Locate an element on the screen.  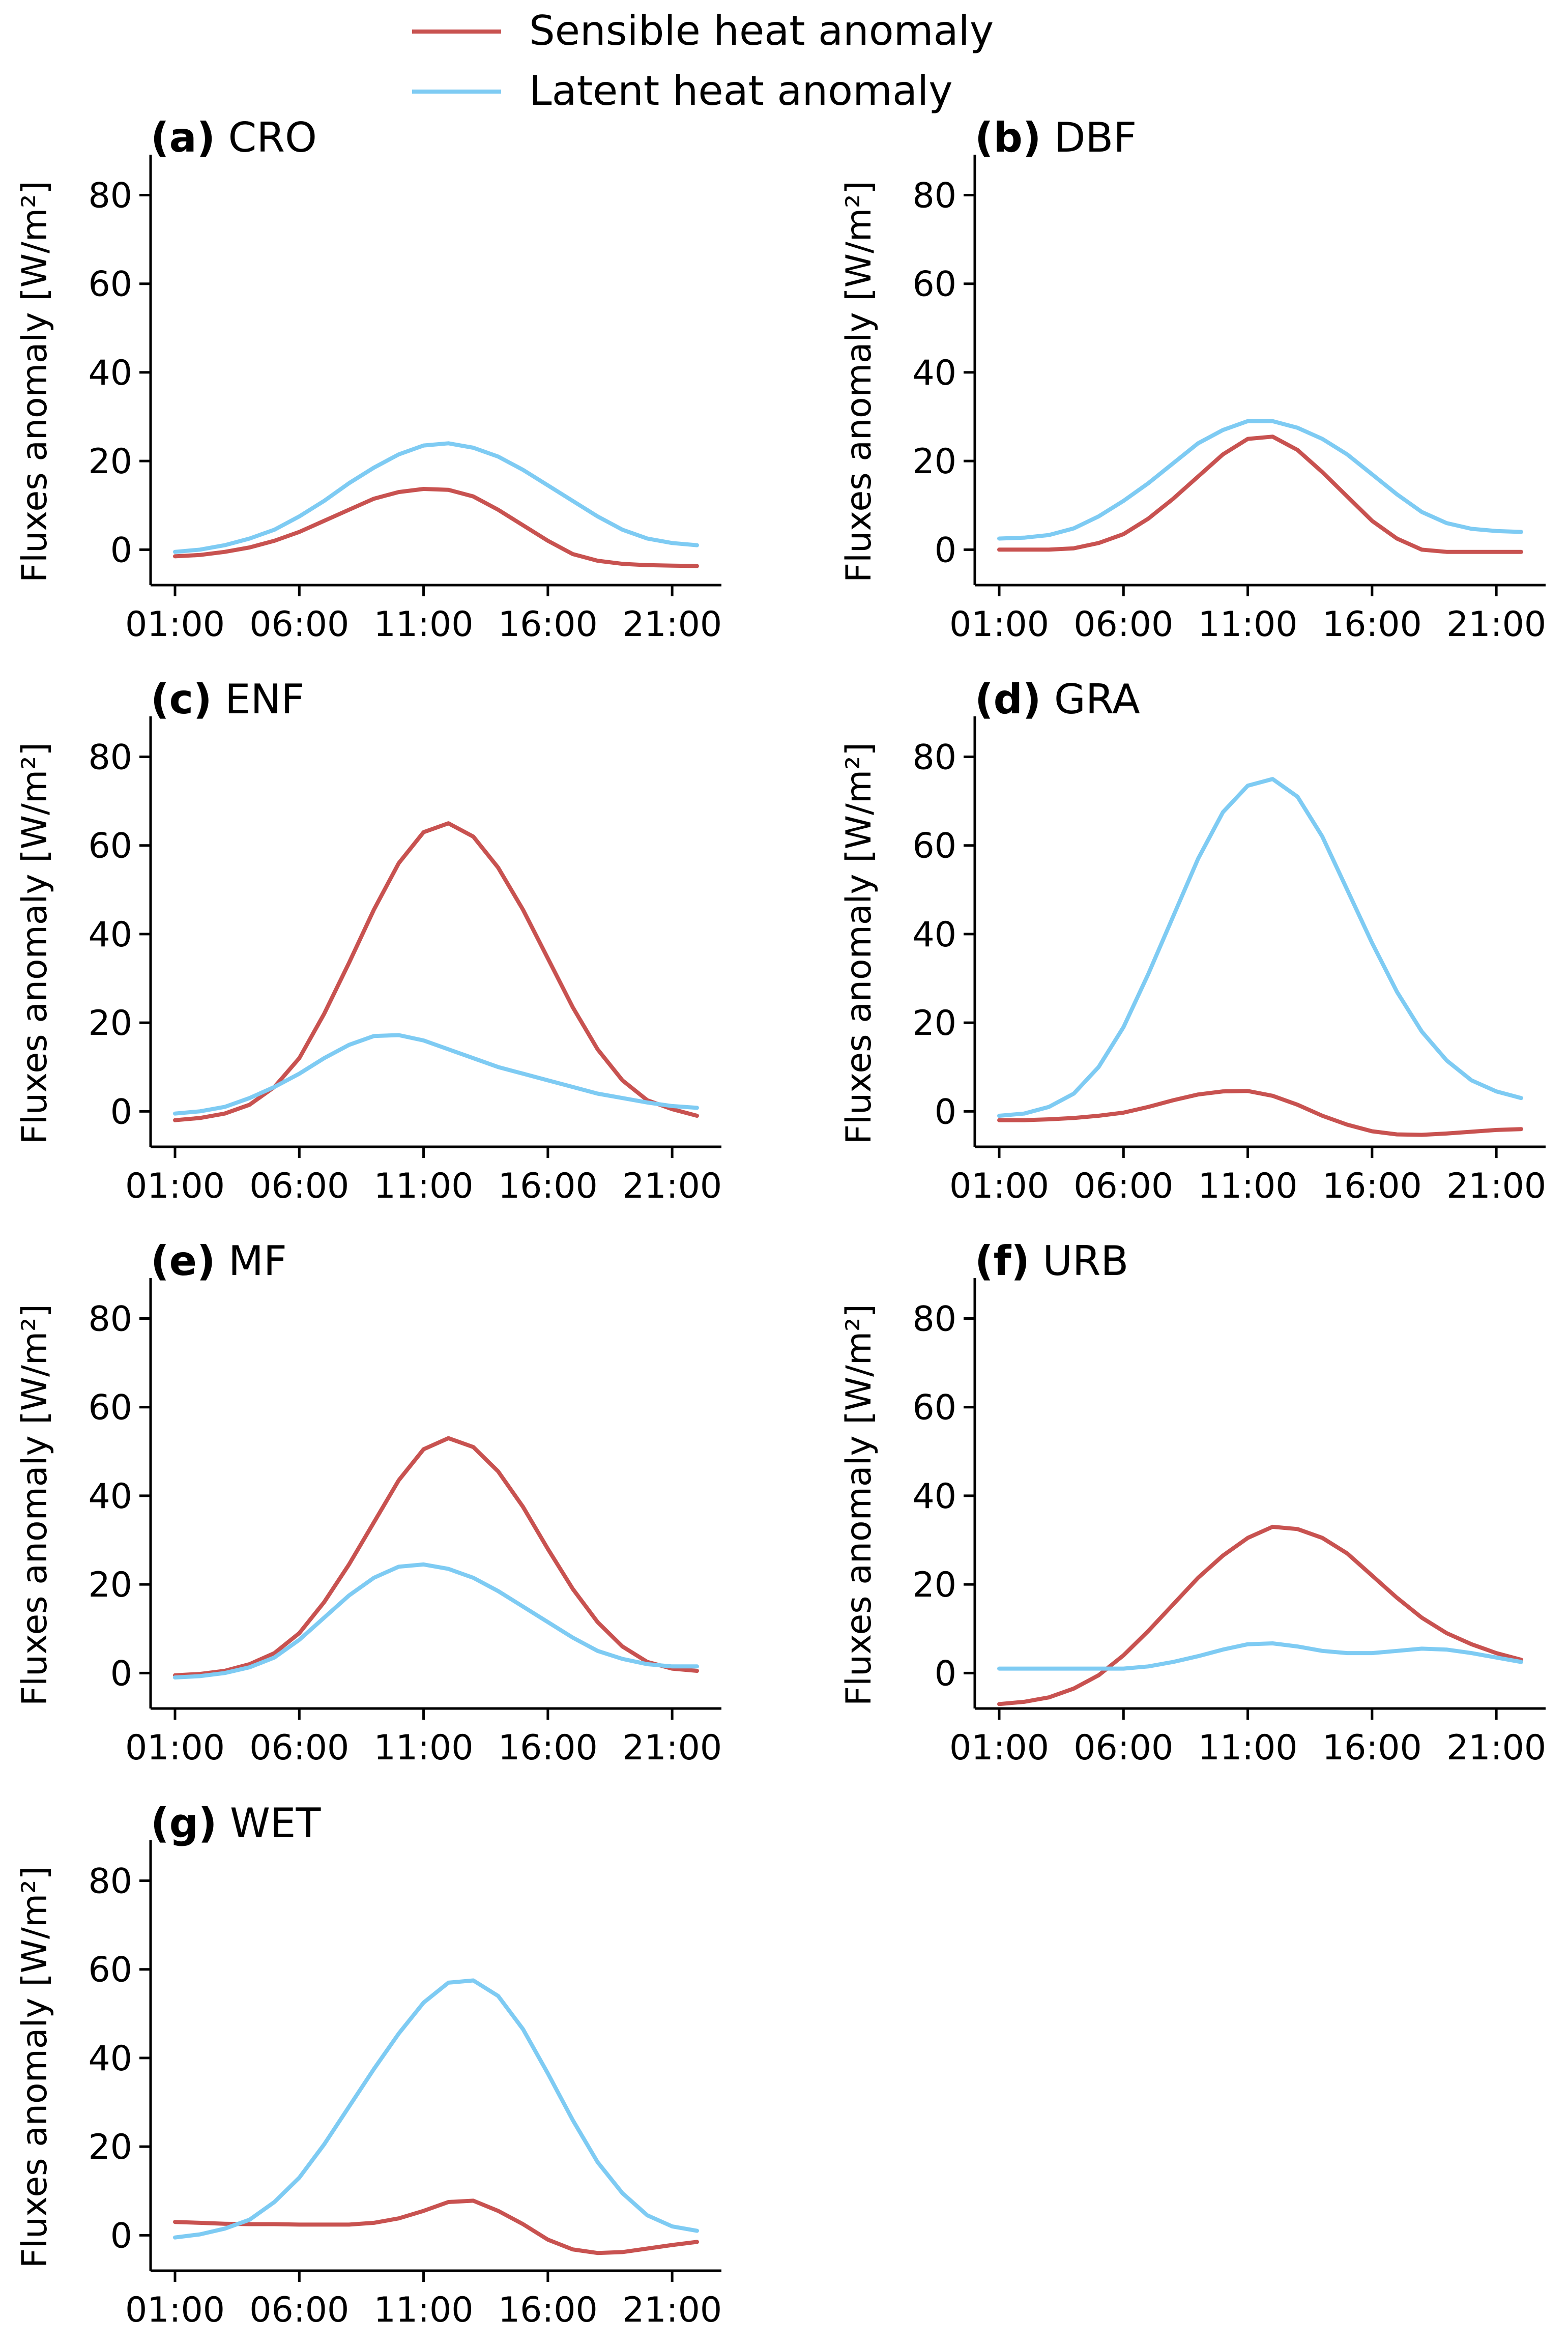
panel-name: URB is located at coordinates (1079, 1261).